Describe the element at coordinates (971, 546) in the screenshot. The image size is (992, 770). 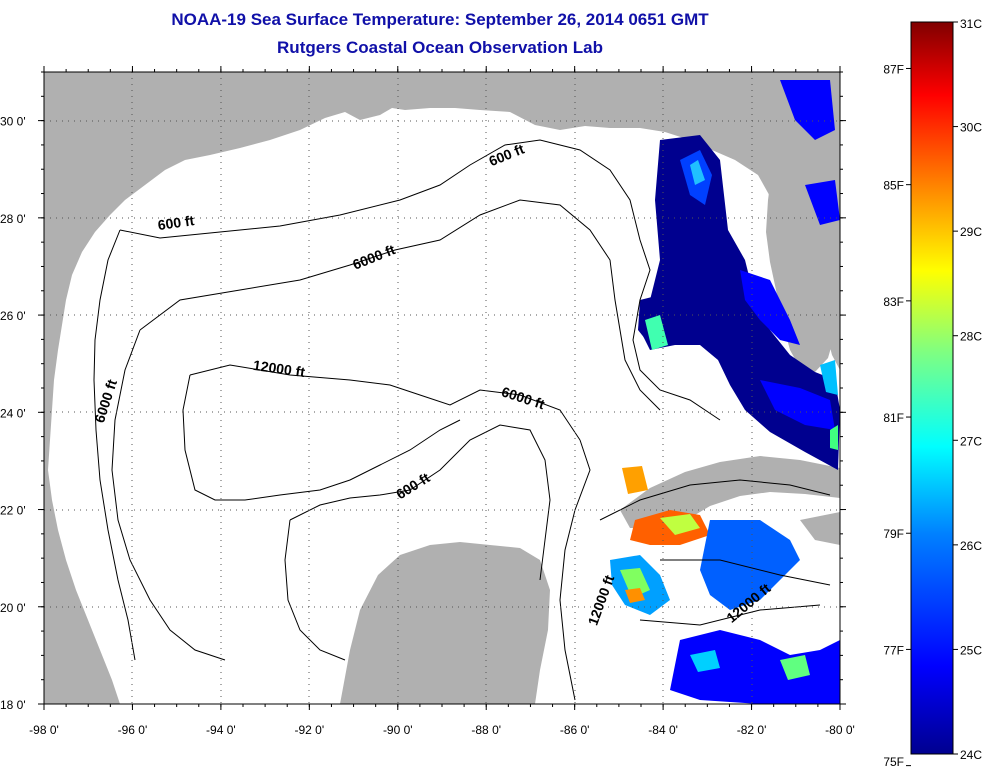
I see `colorbar-celsius-label: 26C` at that location.